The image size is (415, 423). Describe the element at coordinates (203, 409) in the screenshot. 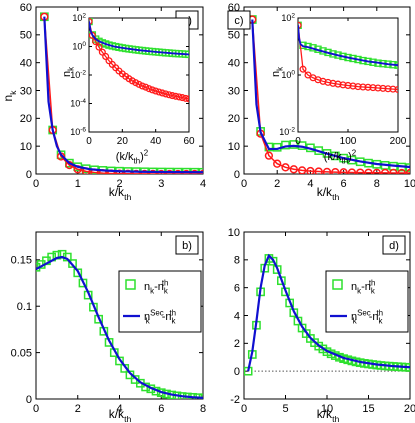

I see `x-tick-label: 8` at that location.